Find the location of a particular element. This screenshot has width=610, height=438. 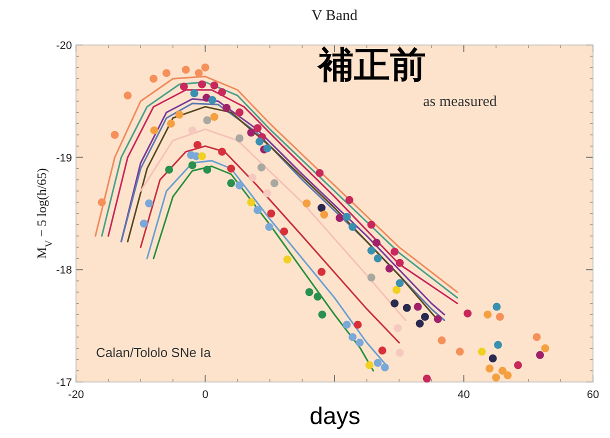

chart-title: V Band is located at coordinates (335, 16).